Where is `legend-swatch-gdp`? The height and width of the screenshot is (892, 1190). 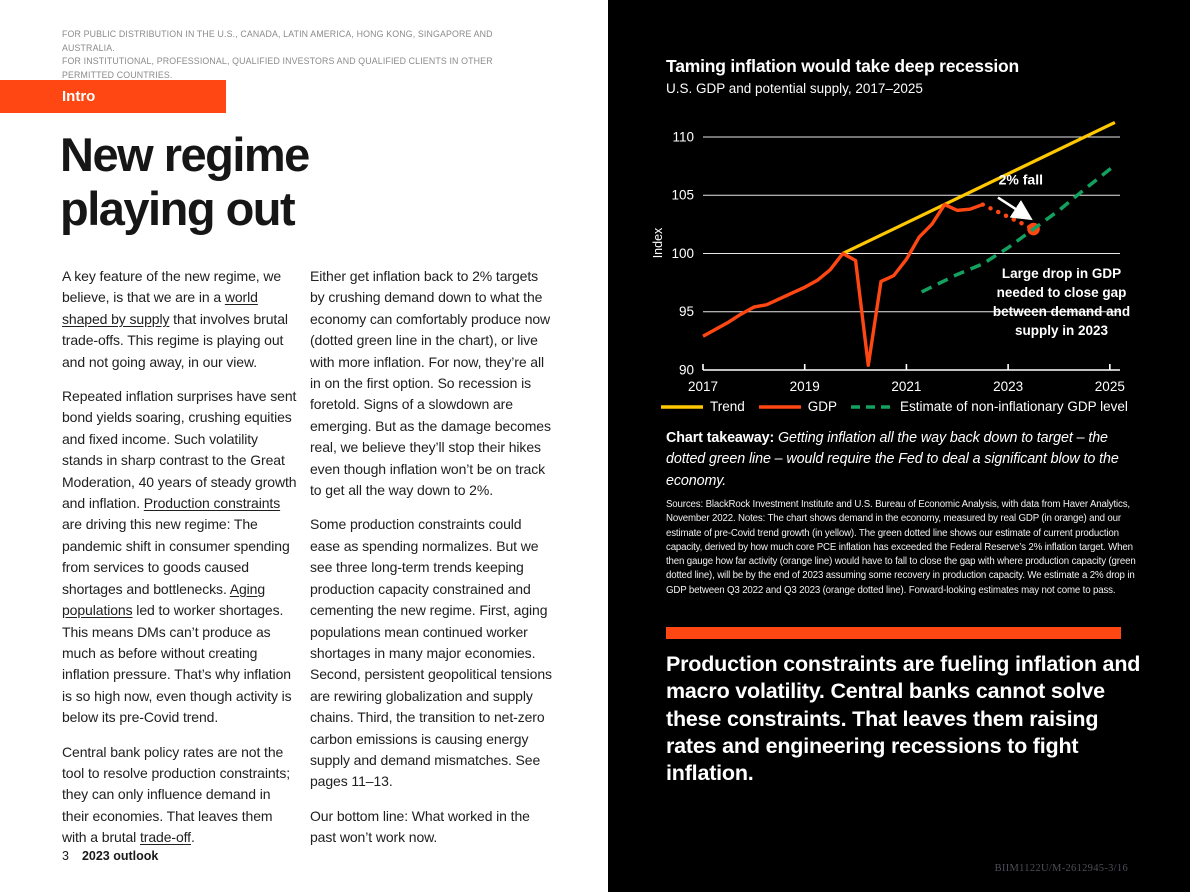 legend-swatch-gdp is located at coordinates (779, 406).